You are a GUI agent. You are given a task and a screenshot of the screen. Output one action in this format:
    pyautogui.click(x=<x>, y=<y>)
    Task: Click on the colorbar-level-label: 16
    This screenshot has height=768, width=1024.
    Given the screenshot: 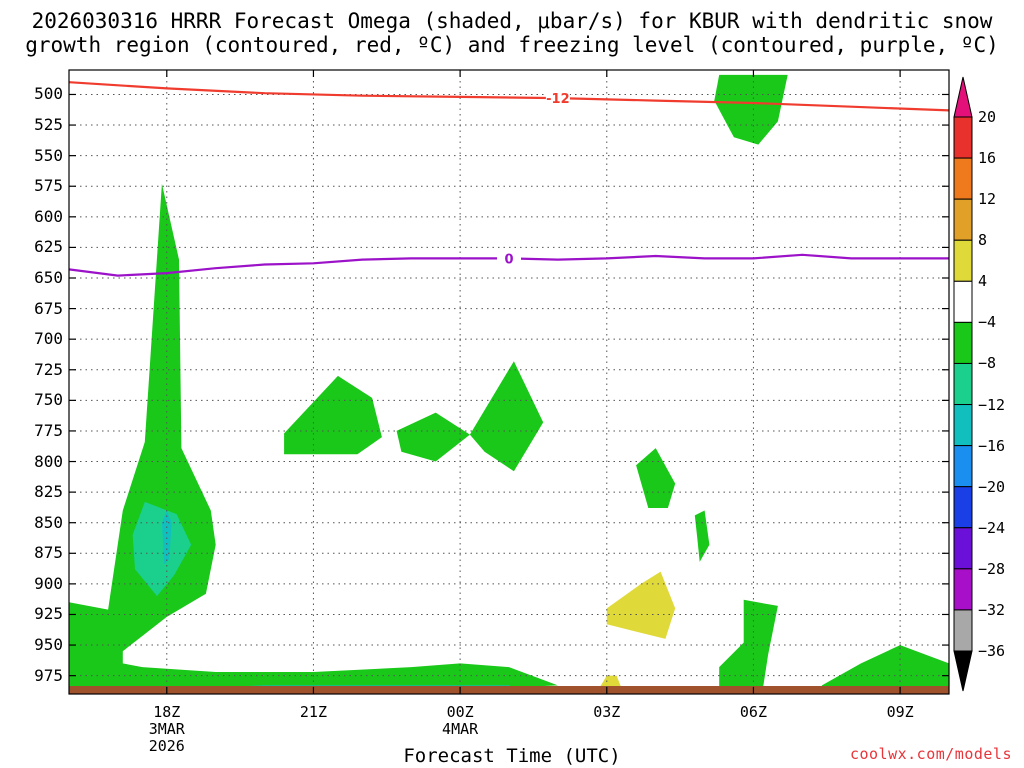 What is the action you would take?
    pyautogui.click(x=987, y=158)
    